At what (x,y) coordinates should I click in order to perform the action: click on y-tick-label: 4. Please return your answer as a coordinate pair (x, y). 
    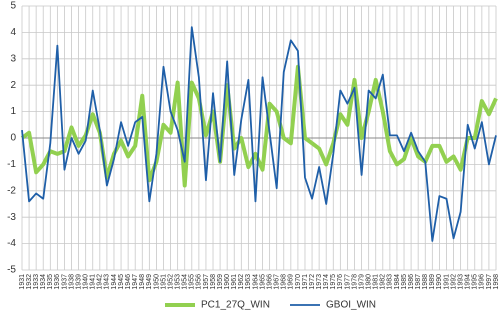
    Looking at the image, I should click on (13, 32).